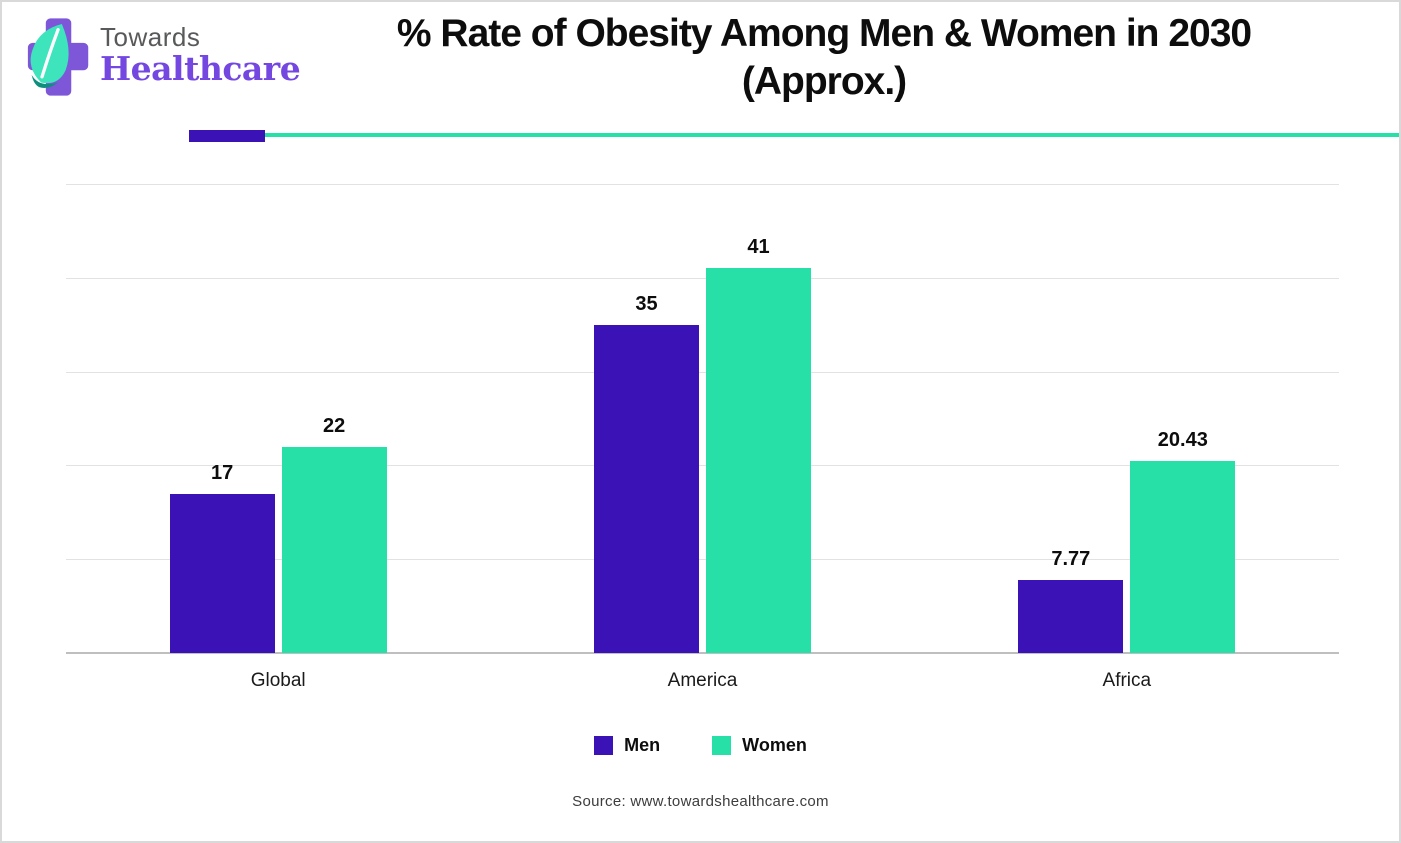 This screenshot has height=843, width=1401. I want to click on bar-value-label-women-america: 41, so click(758, 247).